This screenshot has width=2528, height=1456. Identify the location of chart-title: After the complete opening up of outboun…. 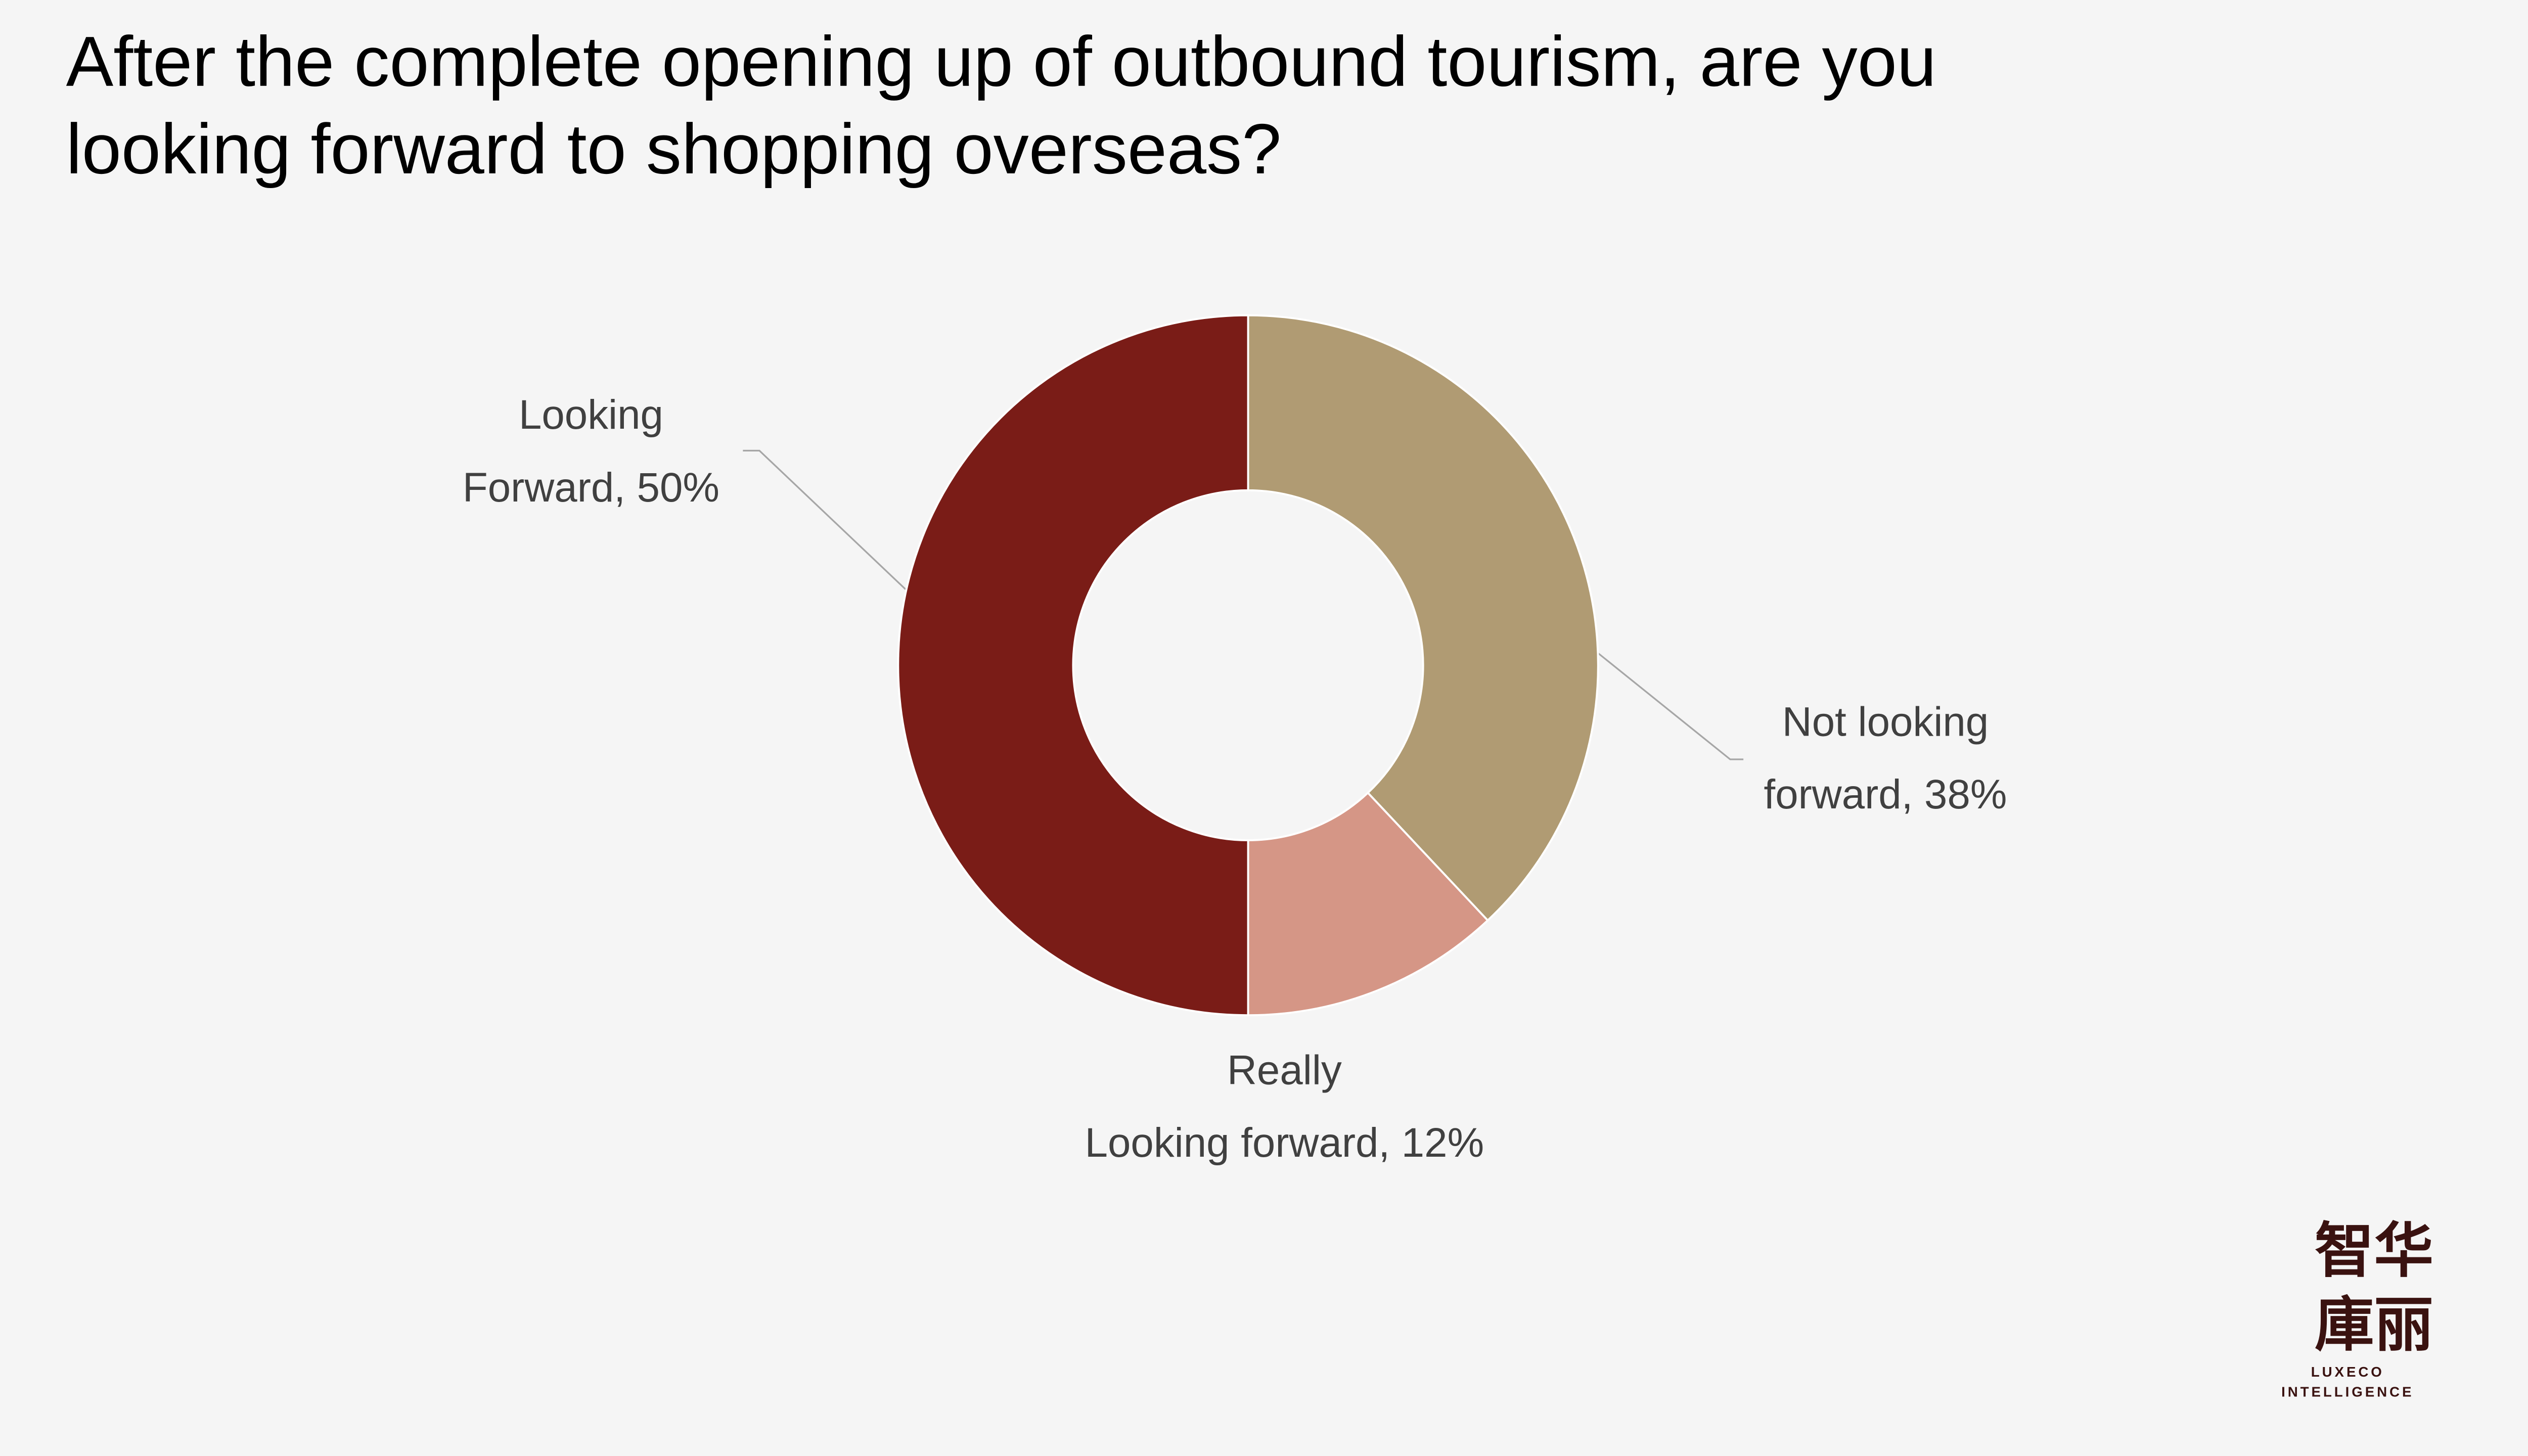
(1001, 105).